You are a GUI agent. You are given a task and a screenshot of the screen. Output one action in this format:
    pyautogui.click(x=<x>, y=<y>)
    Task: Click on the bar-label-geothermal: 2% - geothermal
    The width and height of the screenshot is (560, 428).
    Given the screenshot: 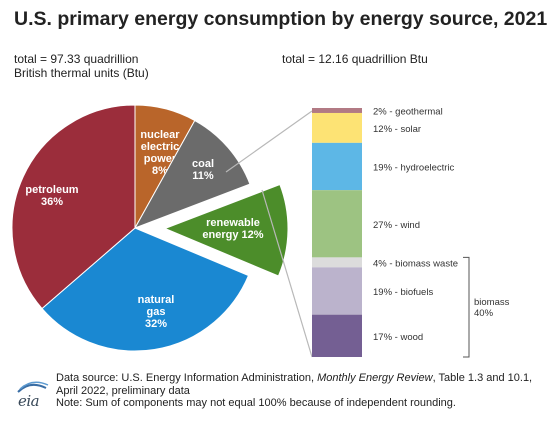 What is the action you would take?
    pyautogui.click(x=408, y=111)
    